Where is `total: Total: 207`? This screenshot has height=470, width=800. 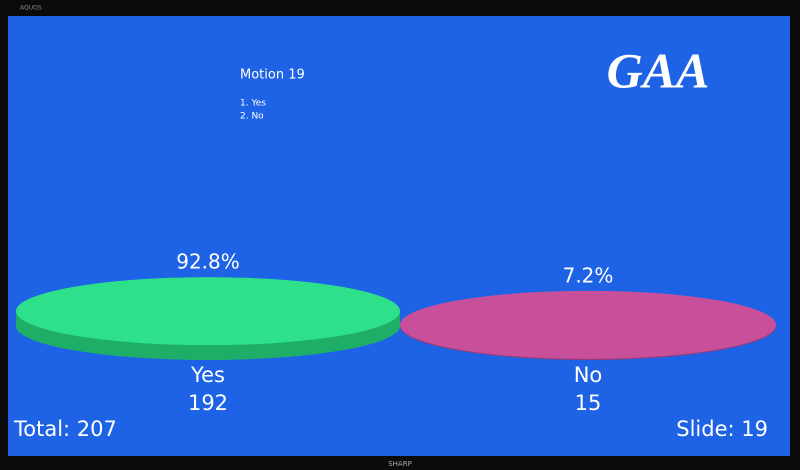 total: Total: 207 is located at coordinates (65, 429).